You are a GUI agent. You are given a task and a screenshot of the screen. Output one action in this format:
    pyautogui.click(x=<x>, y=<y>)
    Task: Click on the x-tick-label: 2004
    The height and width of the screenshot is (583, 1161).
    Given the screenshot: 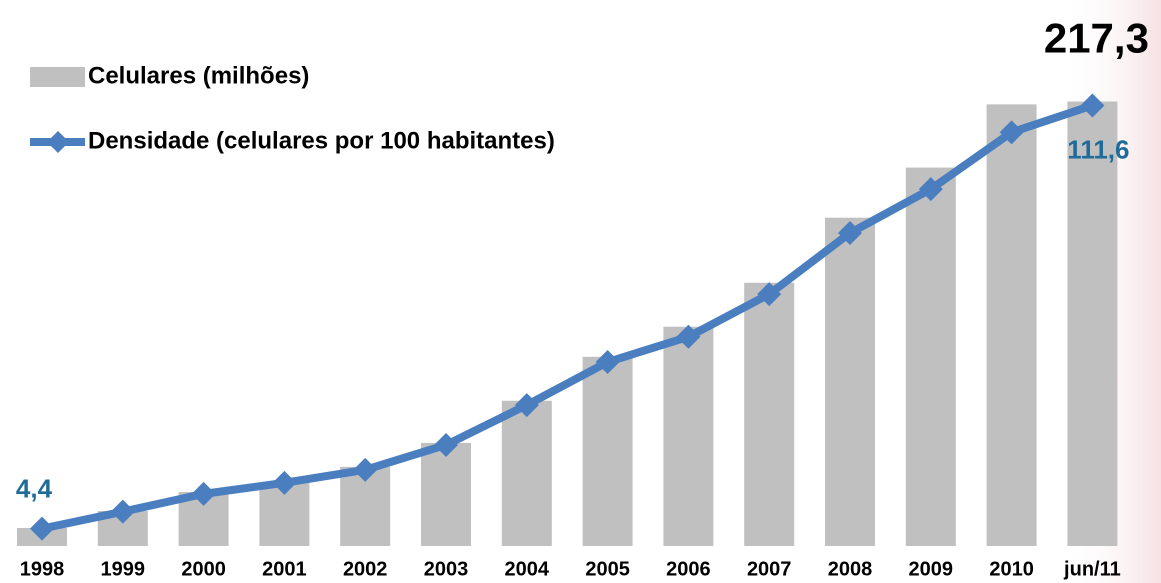 What is the action you would take?
    pyautogui.click(x=527, y=569)
    